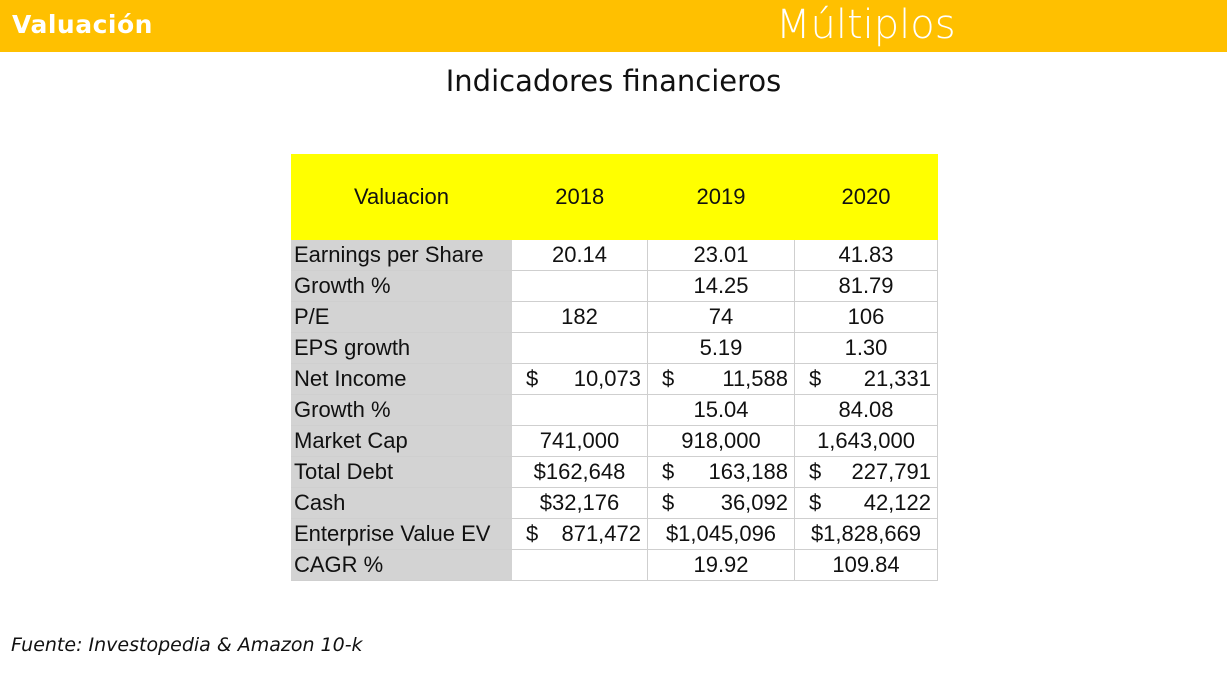 This screenshot has width=1227, height=688. I want to click on currency-value: $11,588, so click(721, 379).